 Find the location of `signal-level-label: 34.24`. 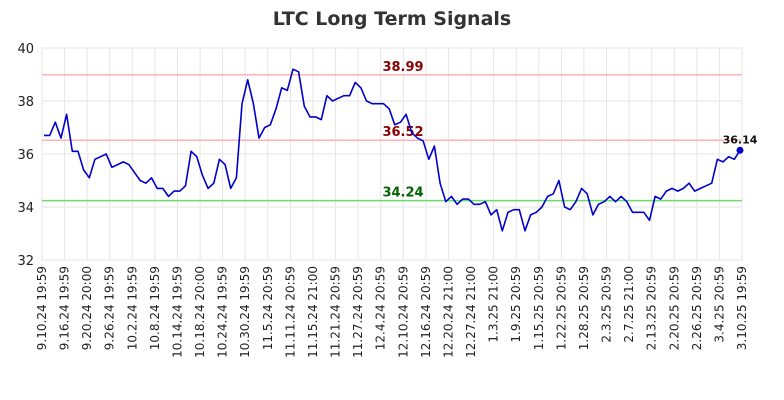

signal-level-label: 34.24 is located at coordinates (402, 193).